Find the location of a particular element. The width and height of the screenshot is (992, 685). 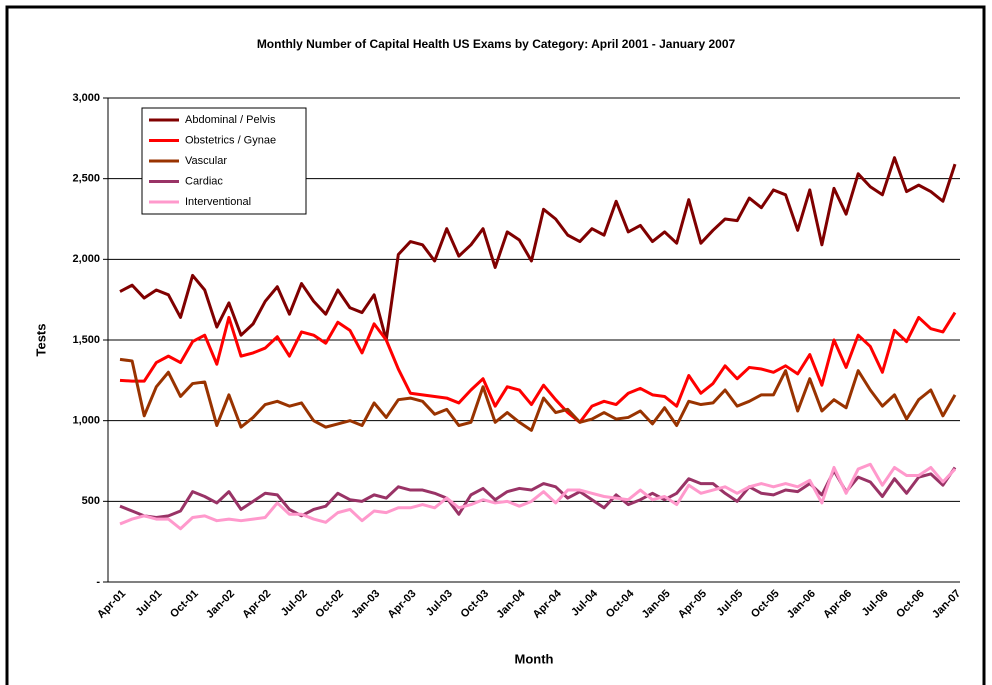

legend-label: Vascular is located at coordinates (206, 161).